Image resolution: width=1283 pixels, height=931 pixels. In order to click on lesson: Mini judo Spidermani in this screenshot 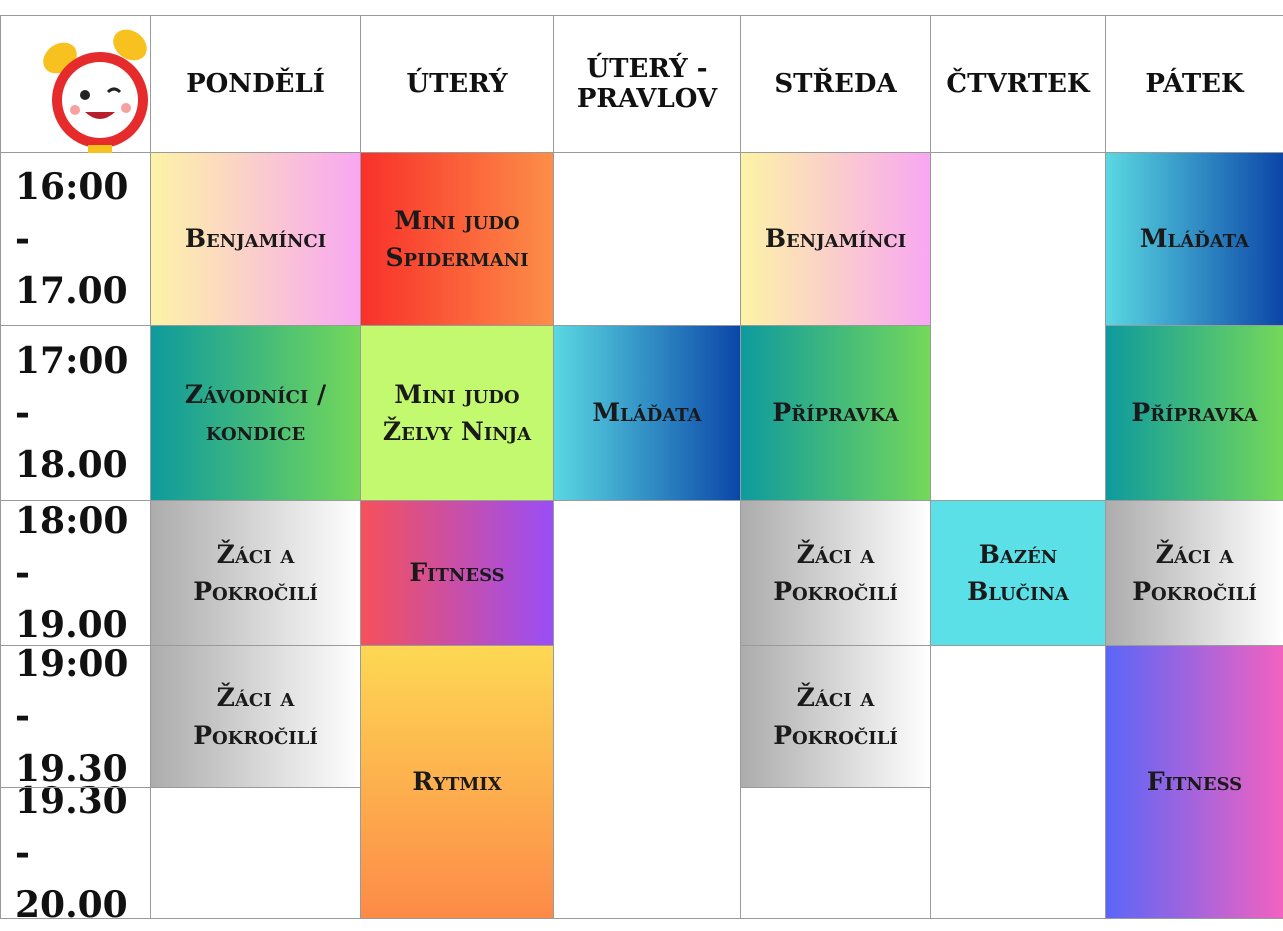, I will do `click(457, 239)`.